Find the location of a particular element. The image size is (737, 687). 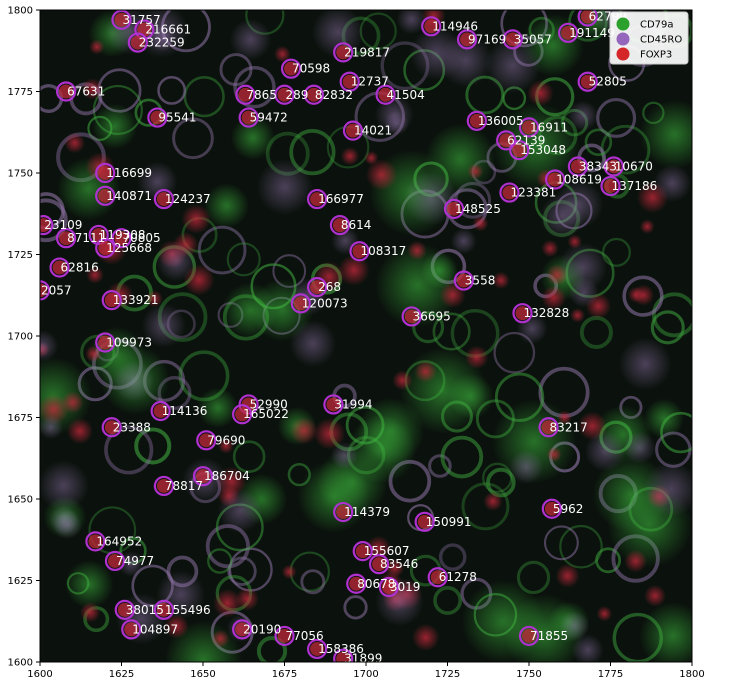

cell-id-label: 158386 is located at coordinates (341, 649).